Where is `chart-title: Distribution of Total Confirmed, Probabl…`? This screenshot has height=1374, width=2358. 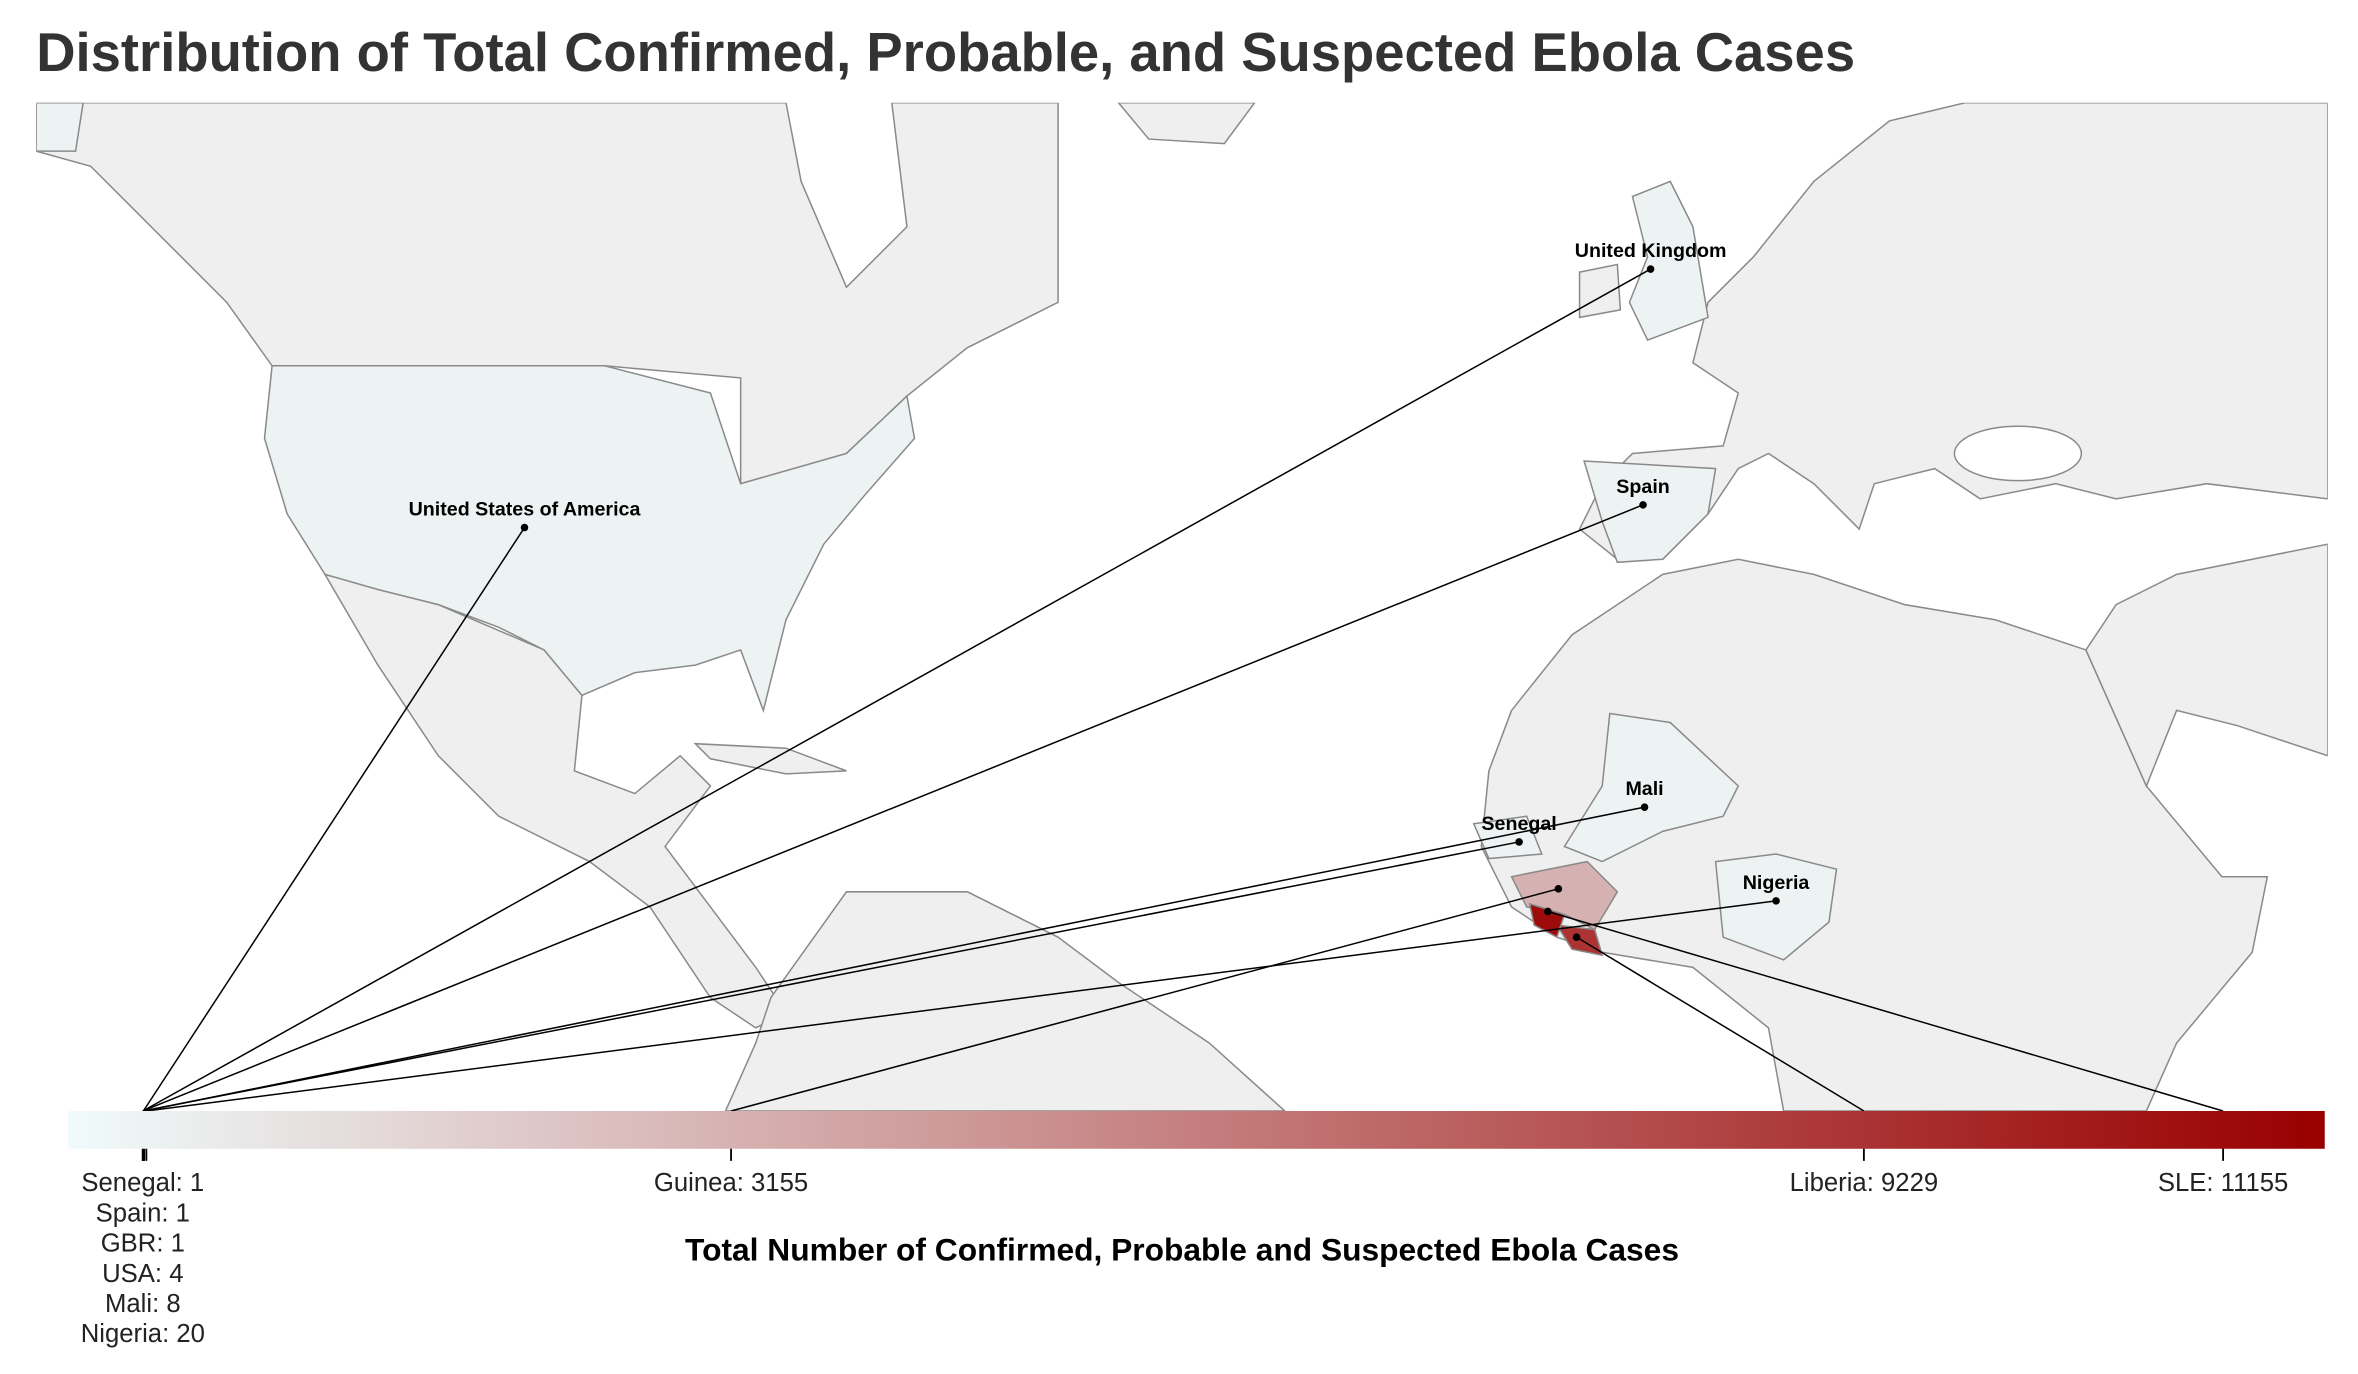
chart-title: Distribution of Total Confirmed, Probabl… is located at coordinates (945, 52).